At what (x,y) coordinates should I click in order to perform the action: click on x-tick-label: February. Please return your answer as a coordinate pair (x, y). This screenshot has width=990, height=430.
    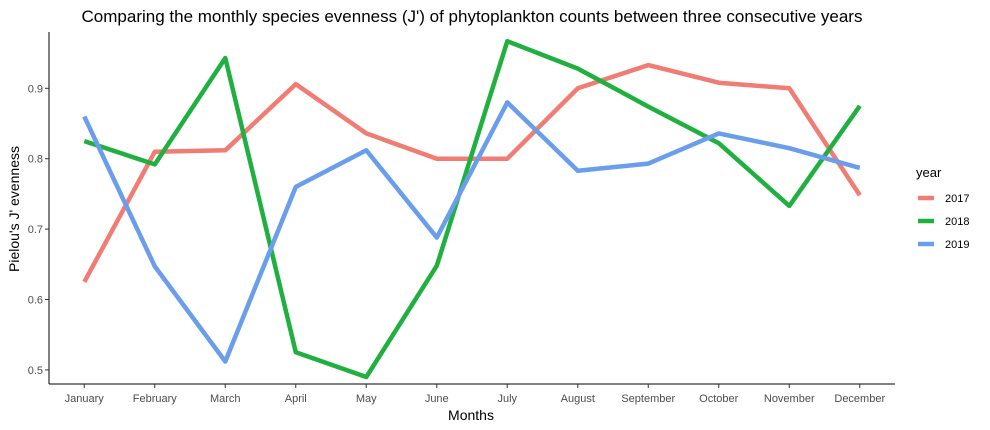
    Looking at the image, I should click on (155, 399).